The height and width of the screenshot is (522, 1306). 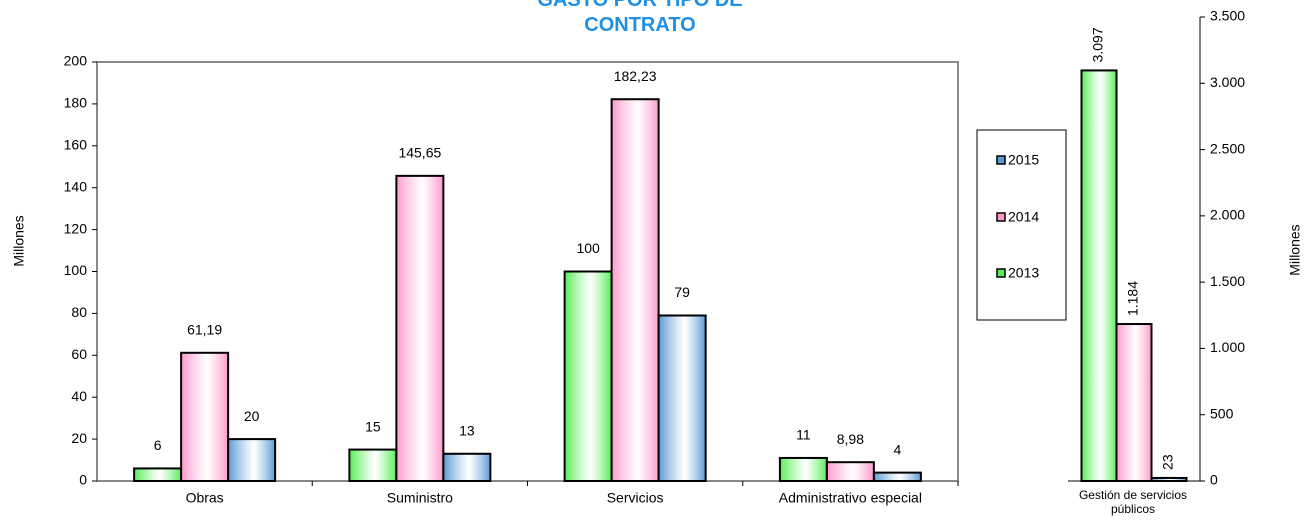 What do you see at coordinates (850, 439) in the screenshot?
I see `data-label: 8,98` at bounding box center [850, 439].